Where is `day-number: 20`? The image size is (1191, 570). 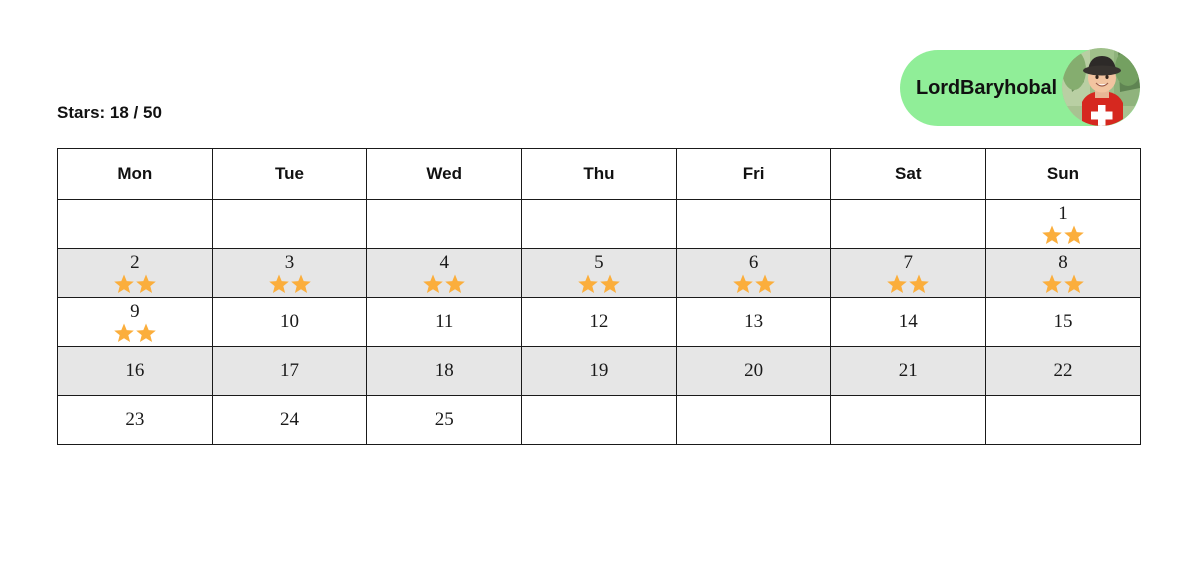 day-number: 20 is located at coordinates (754, 371).